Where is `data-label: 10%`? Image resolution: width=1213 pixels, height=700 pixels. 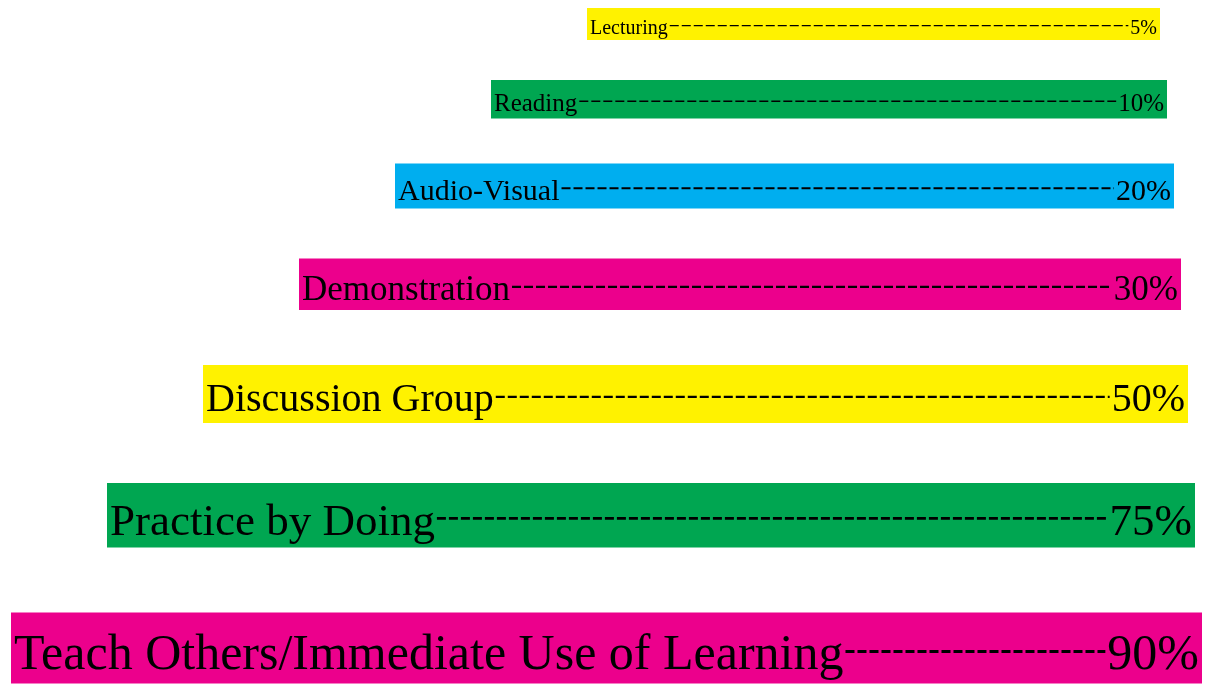 data-label: 10% is located at coordinates (1141, 102).